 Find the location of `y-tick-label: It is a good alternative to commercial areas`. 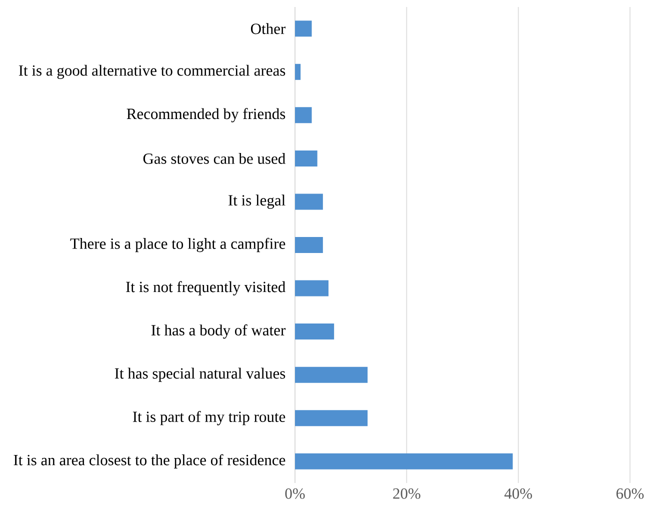

y-tick-label: It is a good alternative to commercial areas is located at coordinates (152, 71).